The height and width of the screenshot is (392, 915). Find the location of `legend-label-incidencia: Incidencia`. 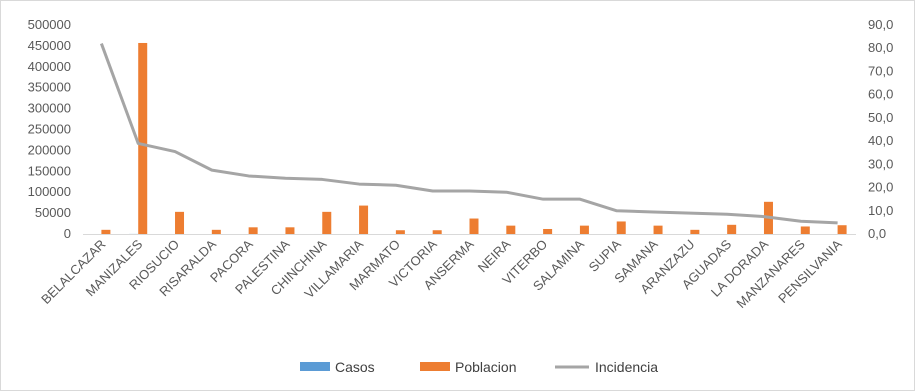

legend-label-incidencia: Incidencia is located at coordinates (626, 367).